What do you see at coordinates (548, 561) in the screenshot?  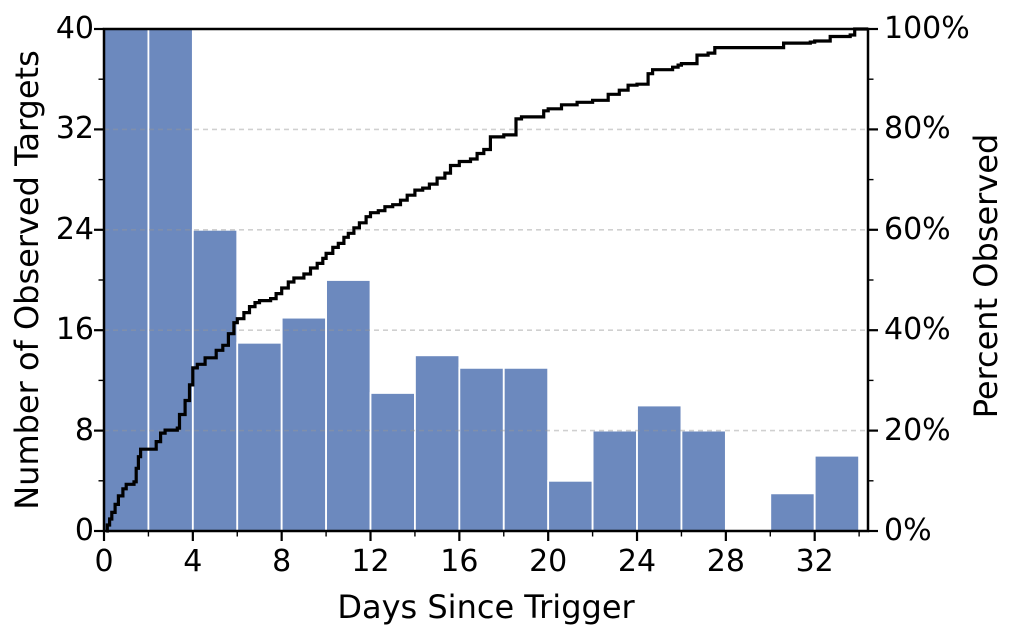 I see `x-tick-label: 20` at bounding box center [548, 561].